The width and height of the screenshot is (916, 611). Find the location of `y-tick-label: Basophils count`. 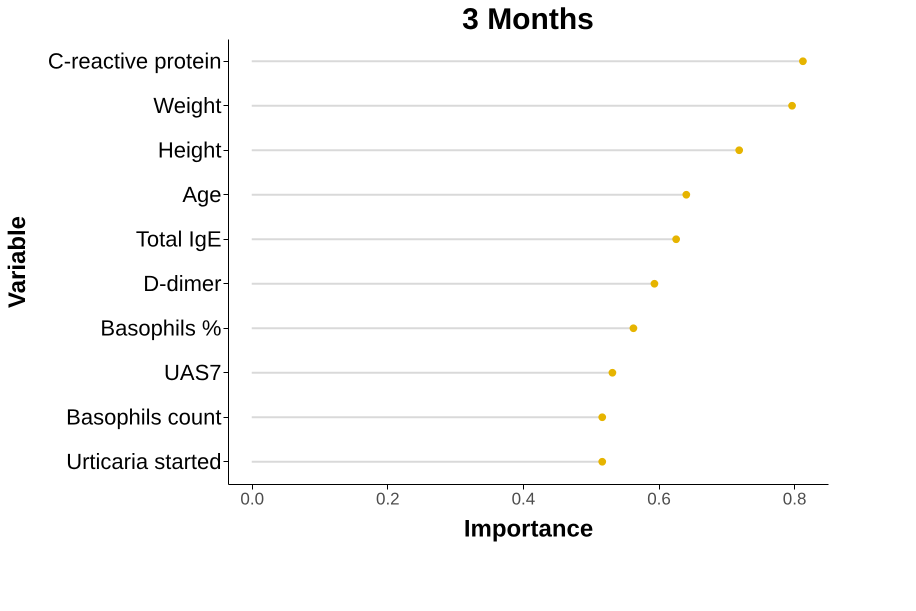

y-tick-label: Basophils count is located at coordinates (144, 417).